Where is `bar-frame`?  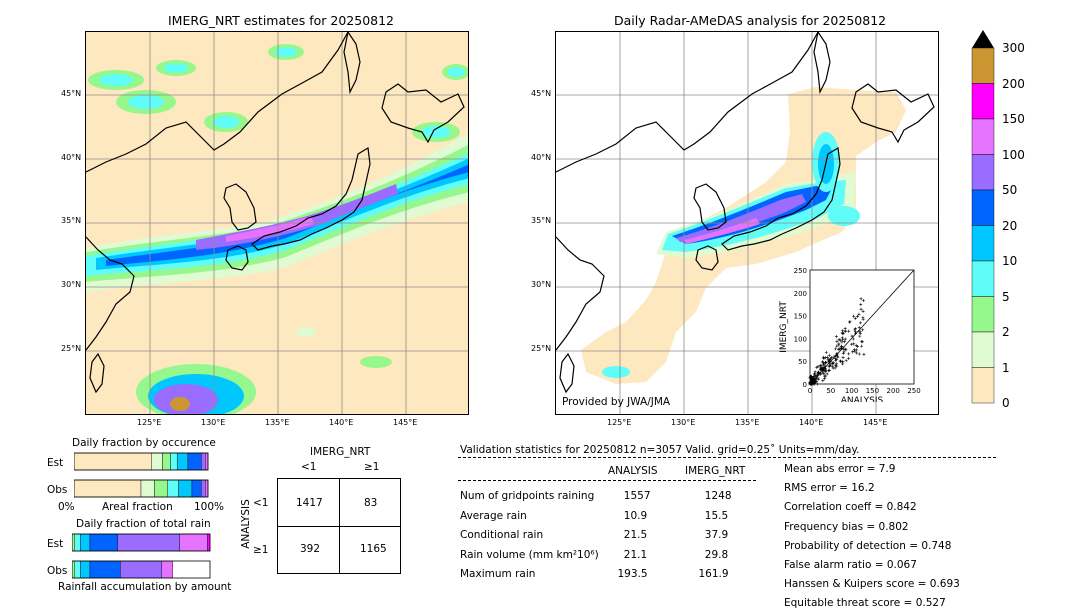 bar-frame is located at coordinates (141, 461).